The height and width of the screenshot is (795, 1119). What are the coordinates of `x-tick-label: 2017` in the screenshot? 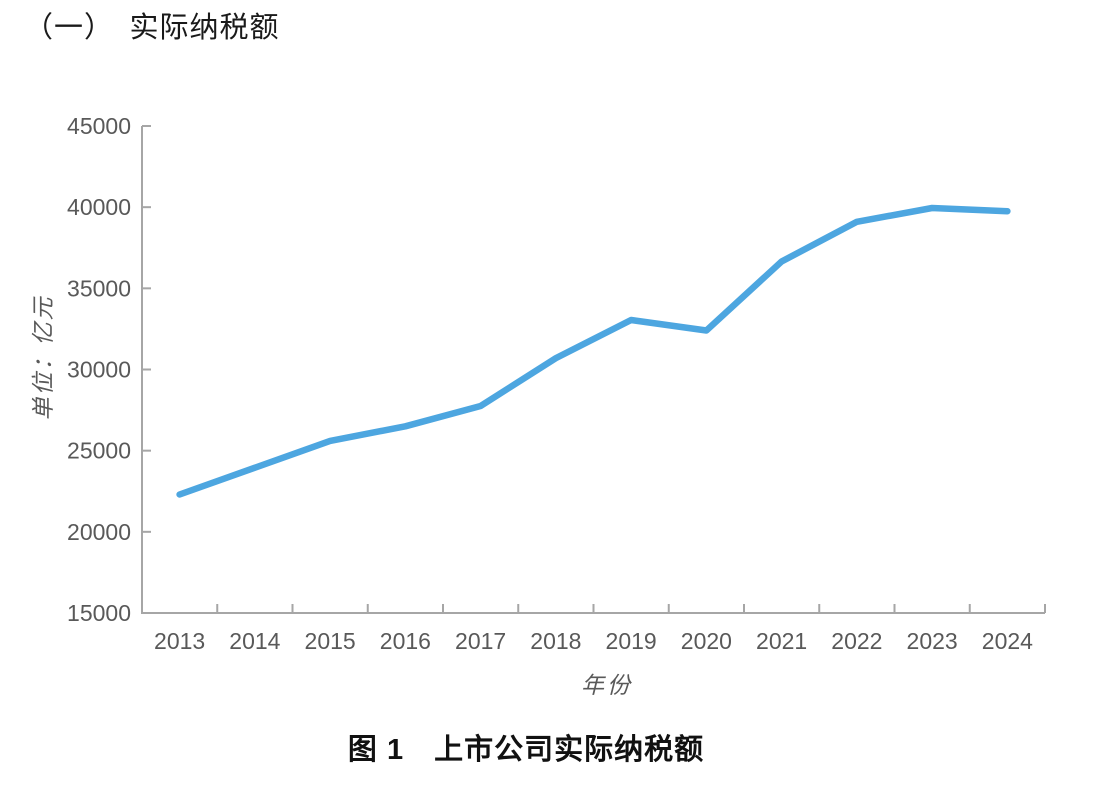 It's located at (480, 641).